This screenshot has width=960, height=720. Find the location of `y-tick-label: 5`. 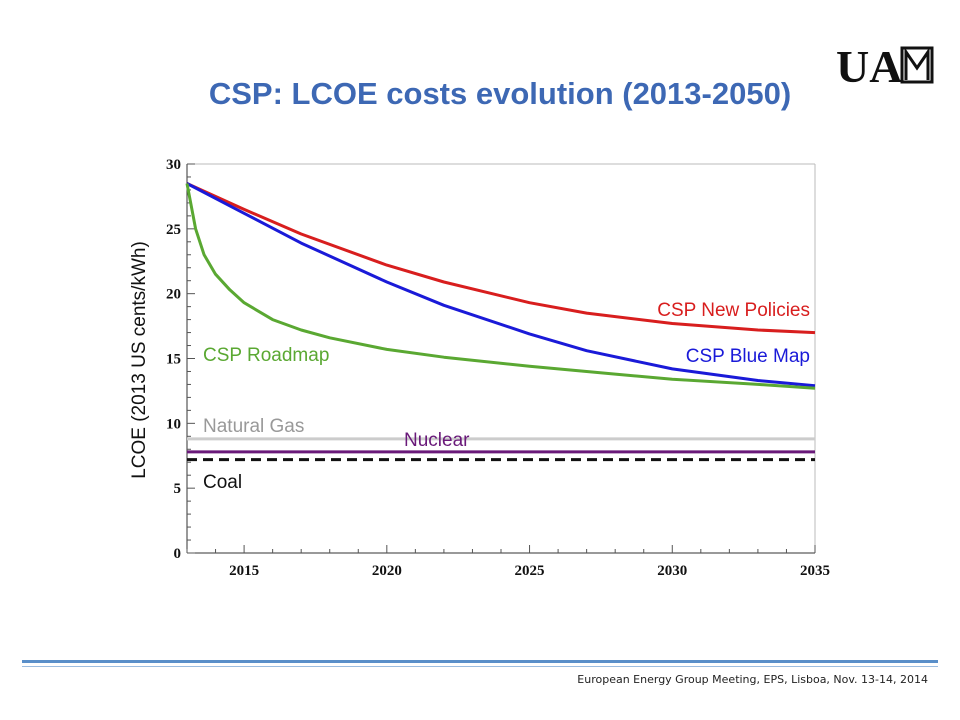

y-tick-label: 5 is located at coordinates (178, 489).